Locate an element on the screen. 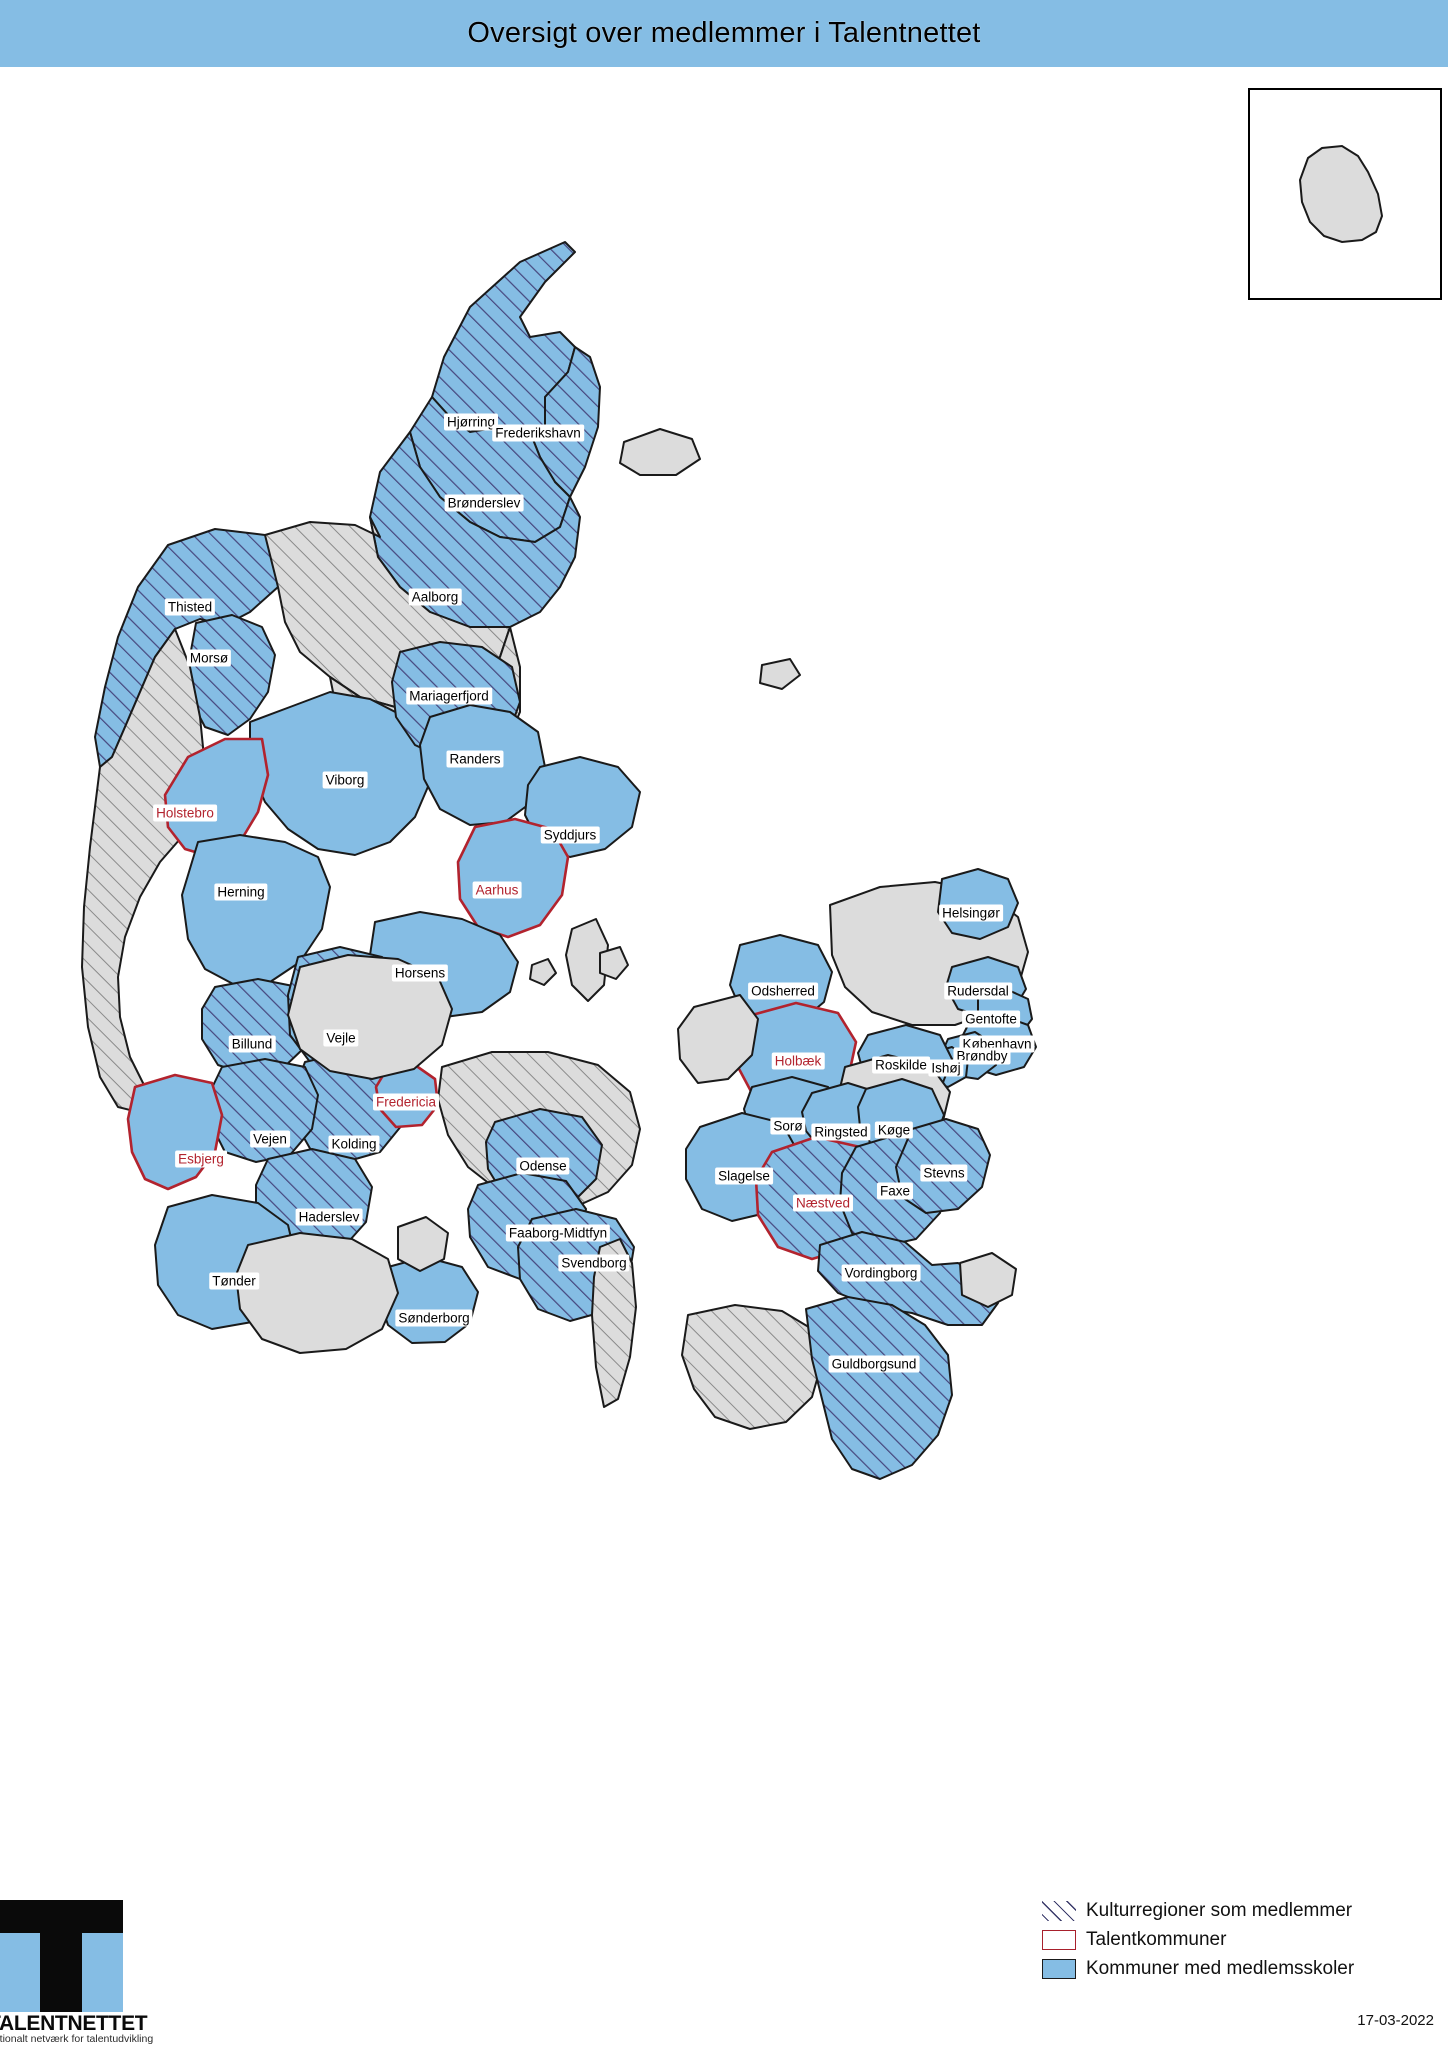 This screenshot has height=2048, width=1448. page-header: Oversigt over medlemmer i Talentnettet is located at coordinates (724, 33).